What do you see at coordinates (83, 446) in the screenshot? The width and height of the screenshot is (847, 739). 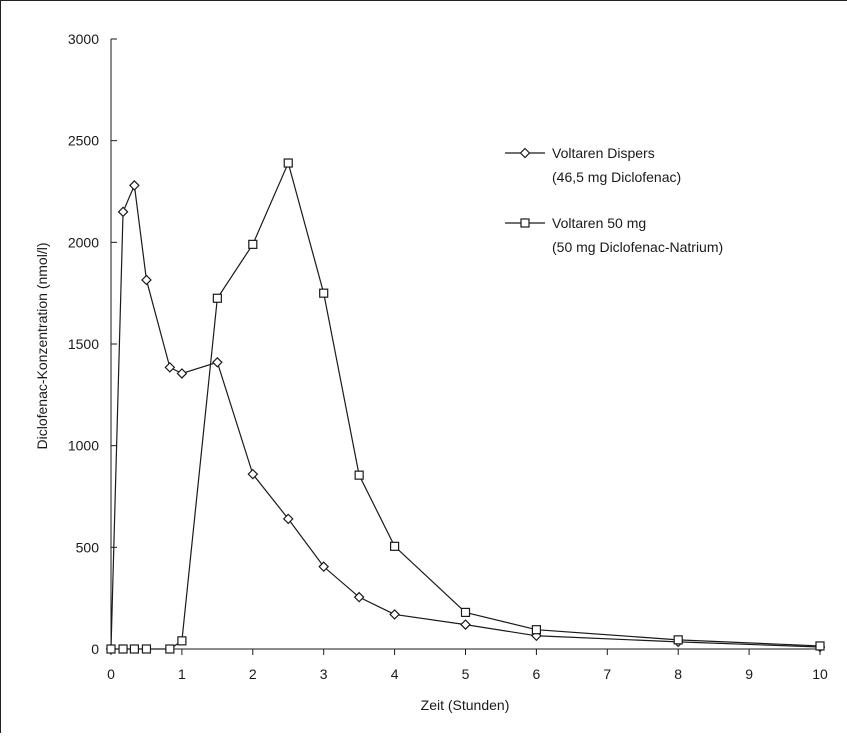 I see `y-tick-label: 1000` at bounding box center [83, 446].